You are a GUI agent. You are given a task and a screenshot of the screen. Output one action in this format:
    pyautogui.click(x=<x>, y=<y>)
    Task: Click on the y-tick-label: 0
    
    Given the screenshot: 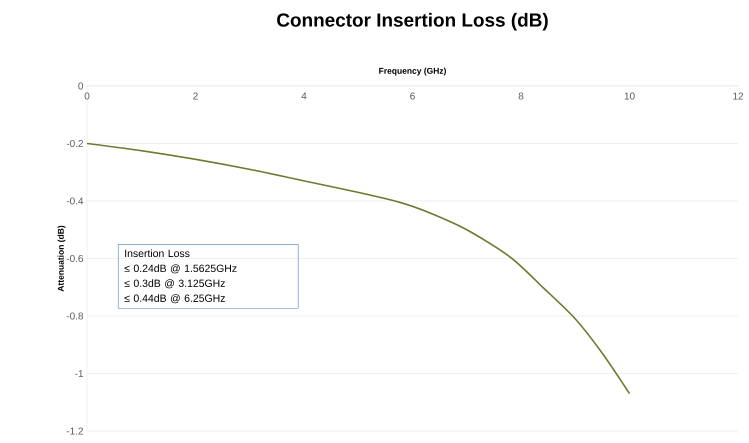 What is the action you would take?
    pyautogui.click(x=81, y=86)
    